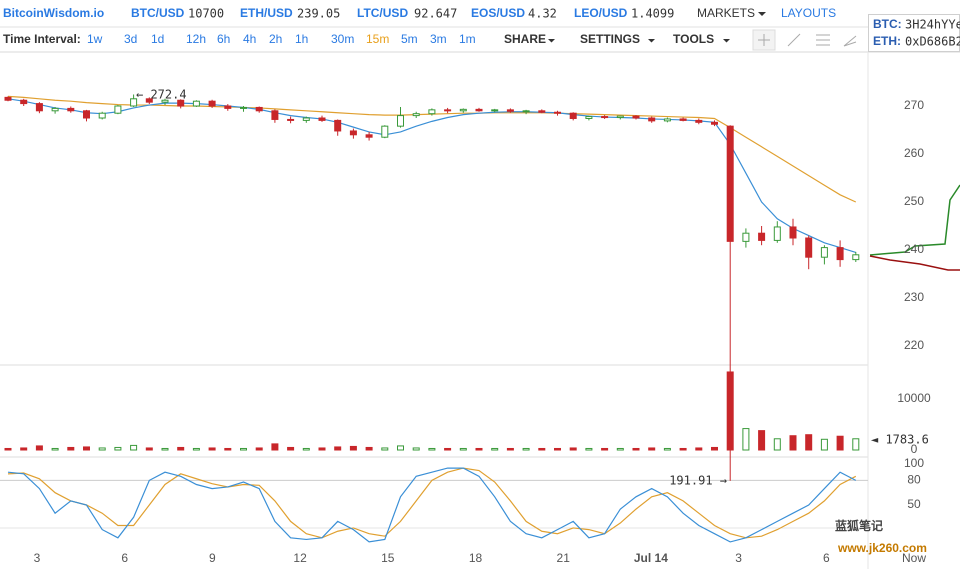  Describe the element at coordinates (914, 504) in the screenshot. I see `osc-tick-label: 50` at that location.